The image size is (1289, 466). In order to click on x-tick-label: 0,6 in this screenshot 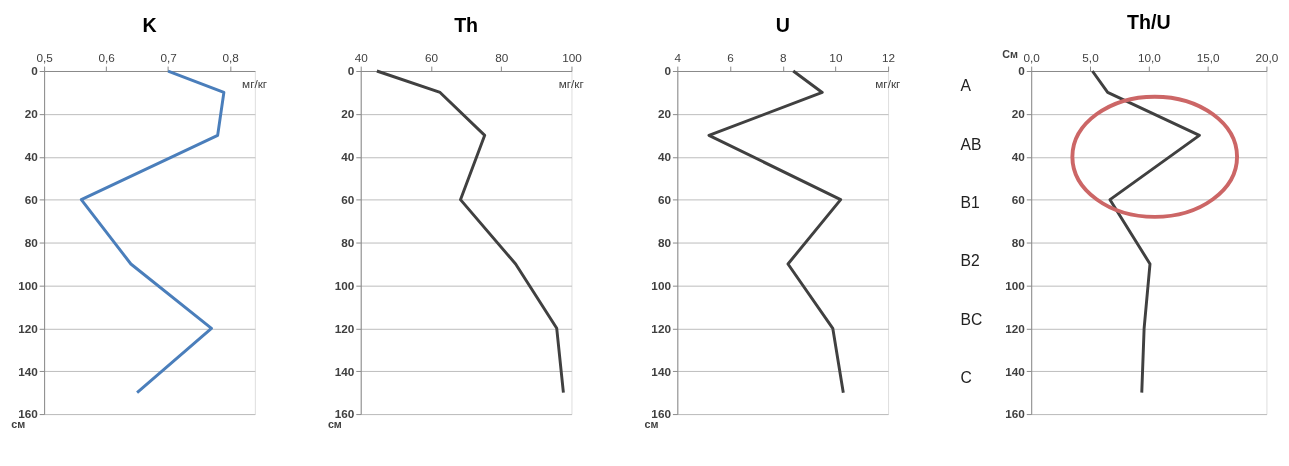, I will do `click(107, 57)`.